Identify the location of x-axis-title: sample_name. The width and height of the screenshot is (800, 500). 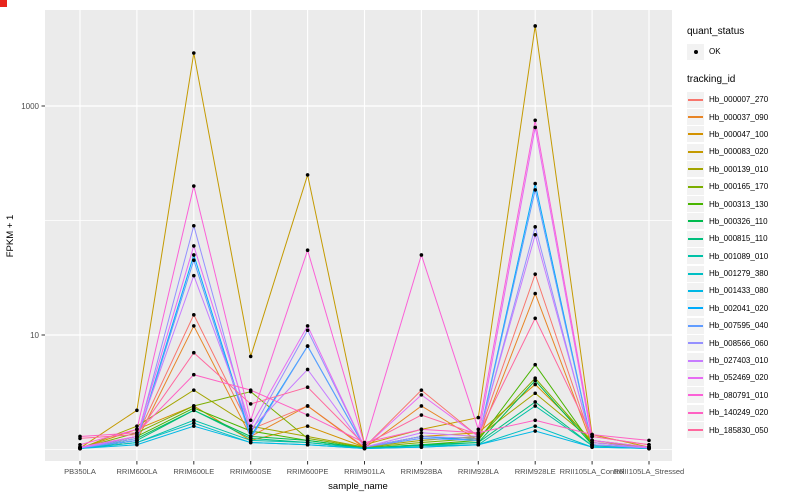
(358, 486).